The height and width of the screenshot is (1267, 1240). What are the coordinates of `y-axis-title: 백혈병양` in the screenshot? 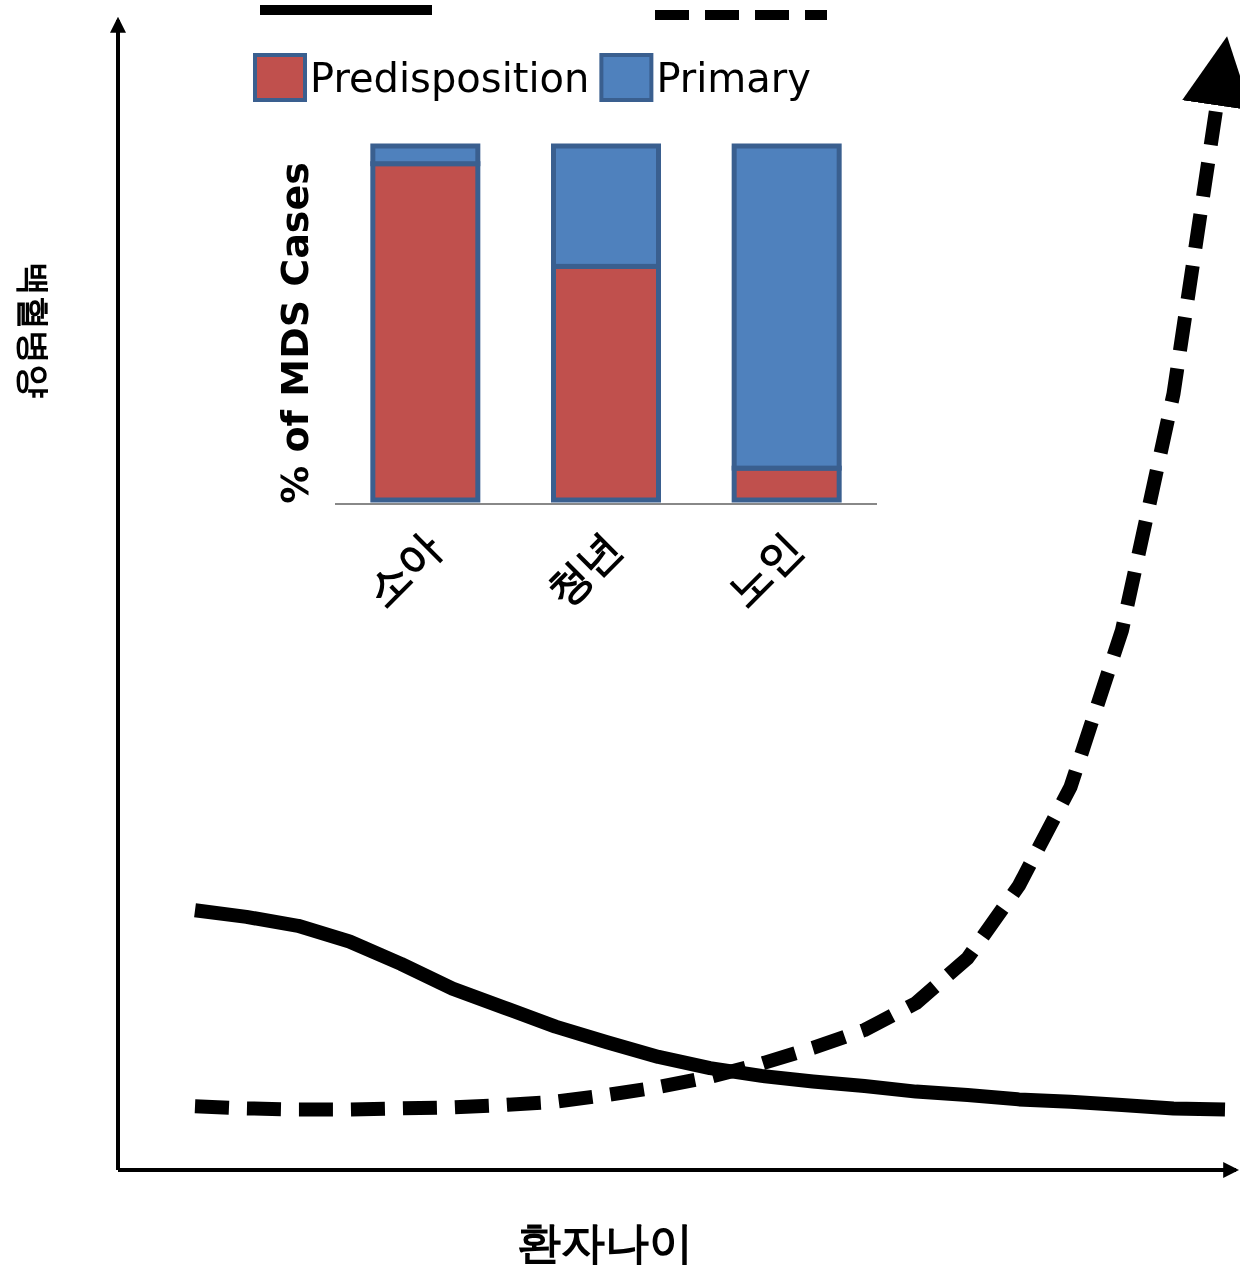 It's located at (34, 330).